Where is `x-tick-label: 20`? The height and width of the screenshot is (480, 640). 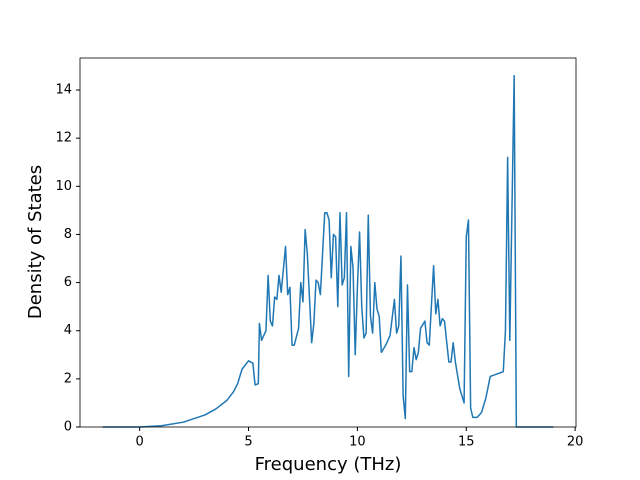
x-tick-label: 20 is located at coordinates (575, 442).